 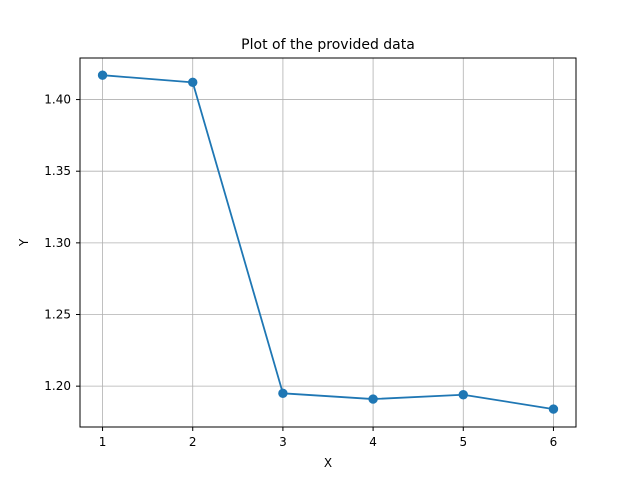 What do you see at coordinates (57, 243) in the screenshot?
I see `y-tick-label: 1.30` at bounding box center [57, 243].